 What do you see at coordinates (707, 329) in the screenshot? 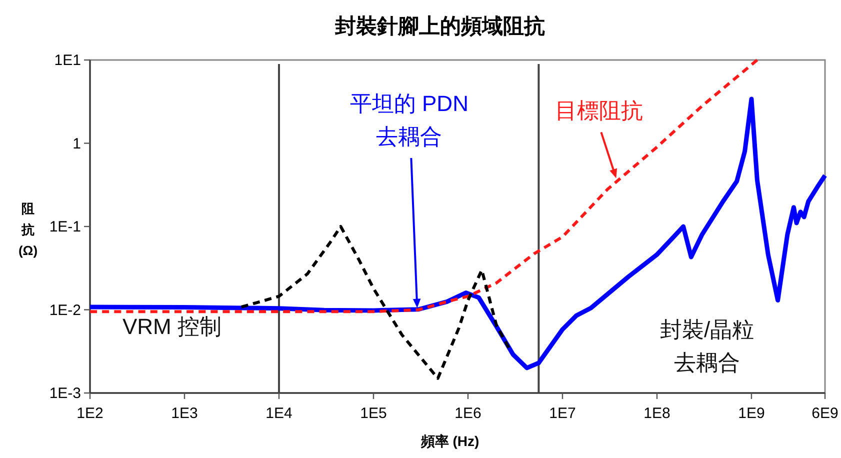
I see `annotation: 封裝/晶粒` at bounding box center [707, 329].